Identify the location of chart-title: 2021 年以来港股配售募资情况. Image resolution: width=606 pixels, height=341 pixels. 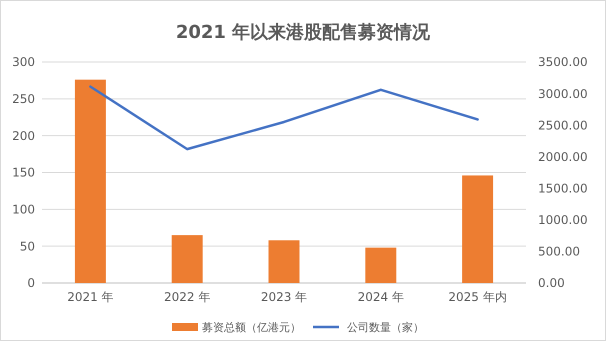
(304, 32).